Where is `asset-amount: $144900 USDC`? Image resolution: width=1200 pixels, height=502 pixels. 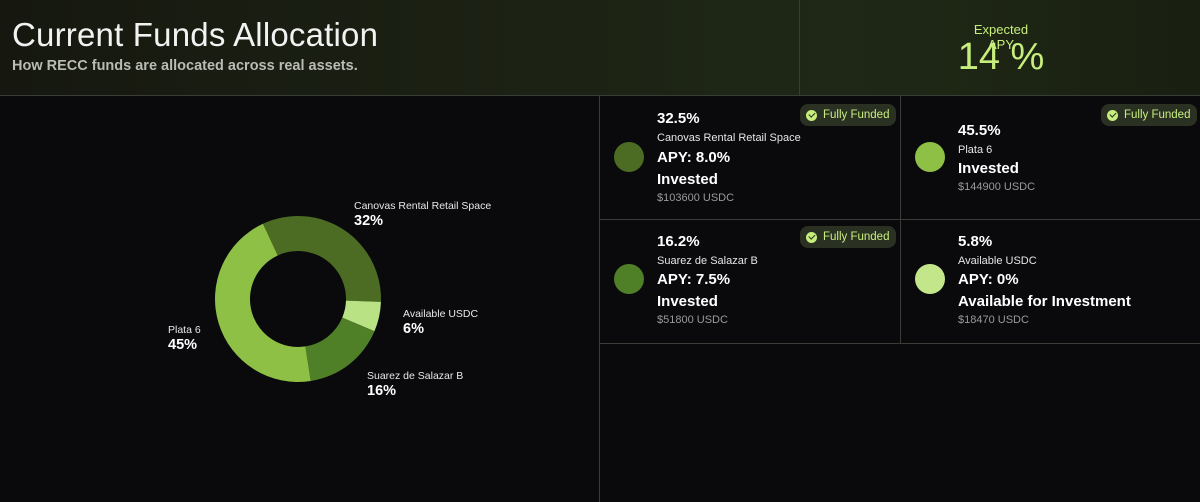
asset-amount: $144900 USDC is located at coordinates (997, 187).